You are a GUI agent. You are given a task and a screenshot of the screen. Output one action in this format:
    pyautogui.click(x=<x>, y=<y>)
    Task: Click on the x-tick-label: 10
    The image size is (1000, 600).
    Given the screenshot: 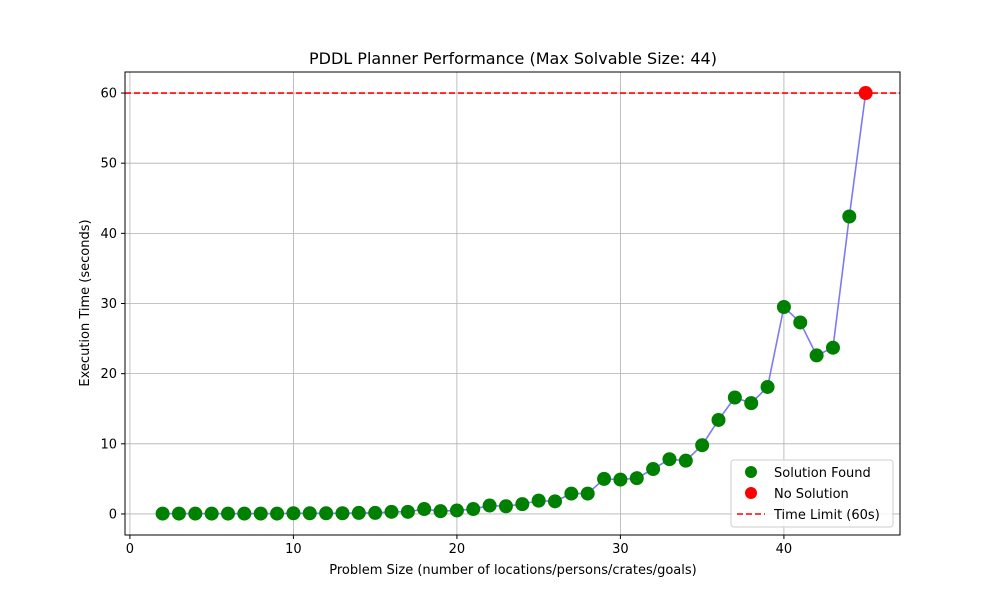 What is the action you would take?
    pyautogui.click(x=293, y=549)
    